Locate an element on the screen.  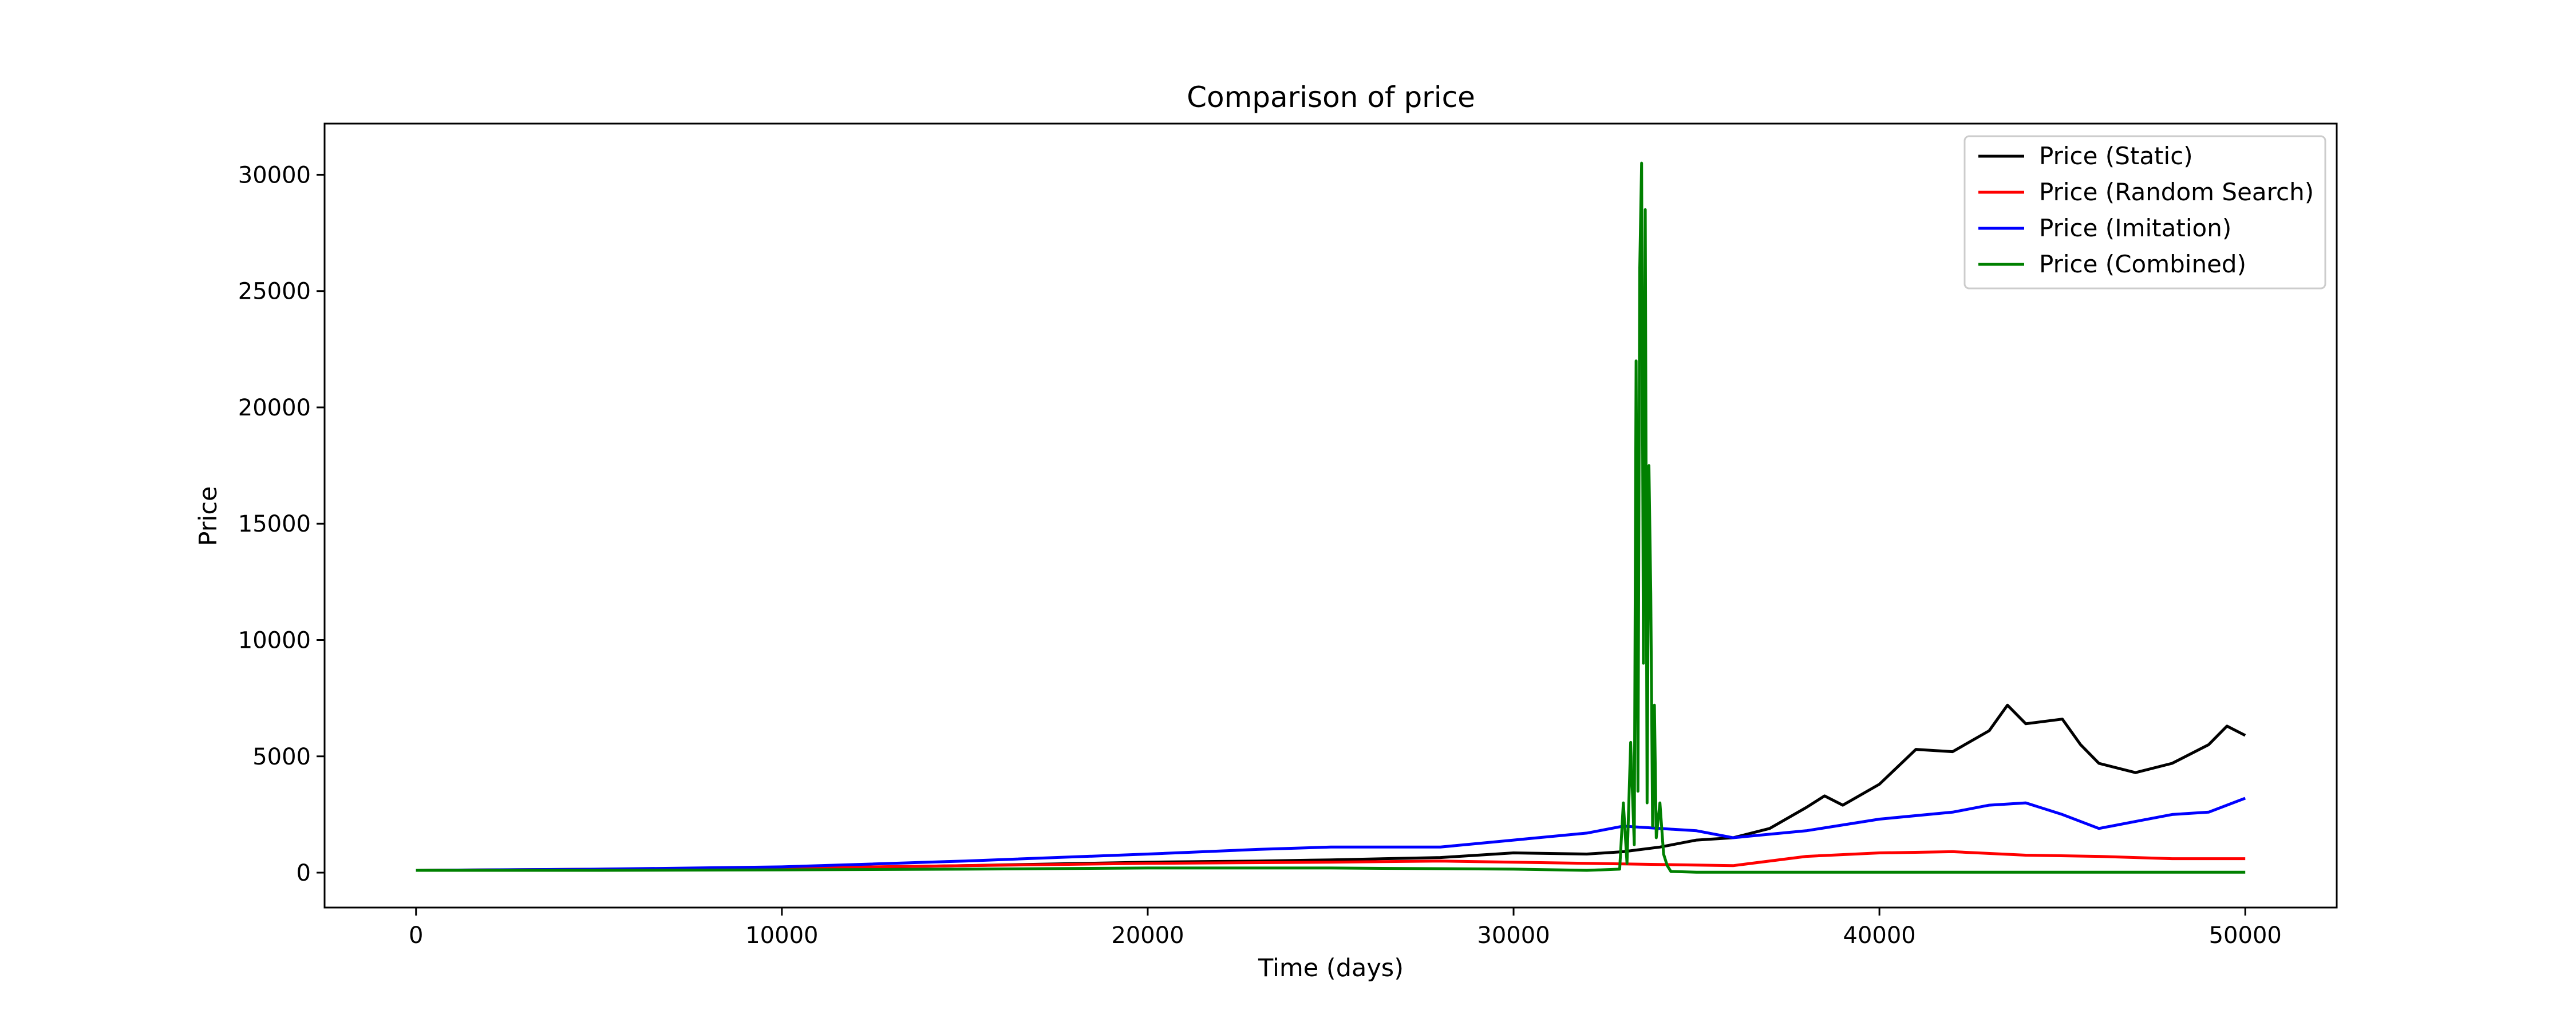
x-axis-label: Time (days) is located at coordinates (1331, 968).